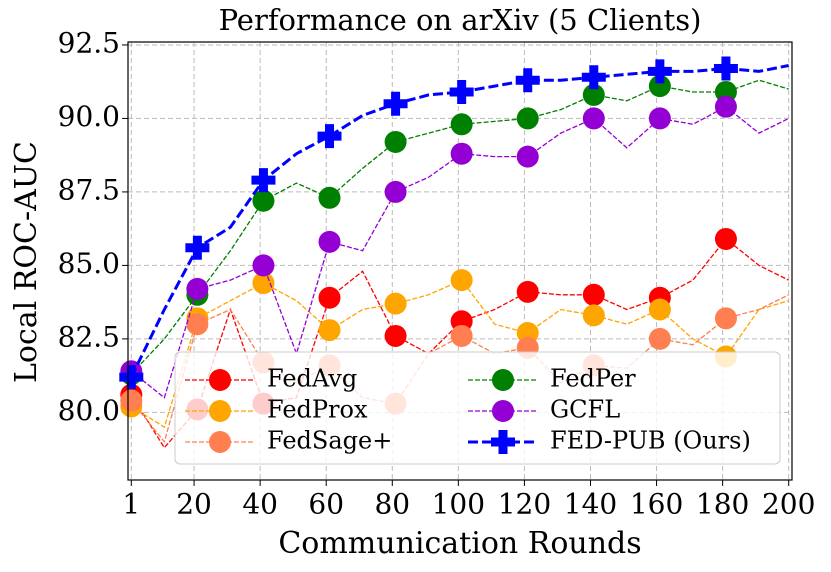 The height and width of the screenshot is (572, 831). Describe the element at coordinates (89, 42) in the screenshot. I see `y-tick-label: 92.5` at that location.